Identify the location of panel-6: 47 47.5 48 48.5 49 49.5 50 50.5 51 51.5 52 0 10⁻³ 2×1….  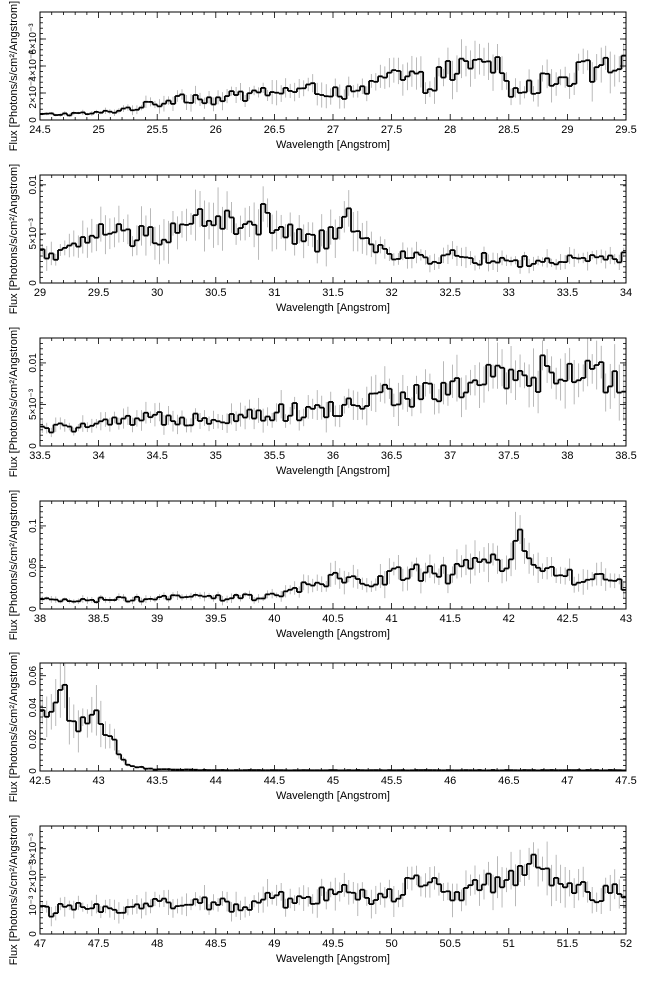
(320, 890).